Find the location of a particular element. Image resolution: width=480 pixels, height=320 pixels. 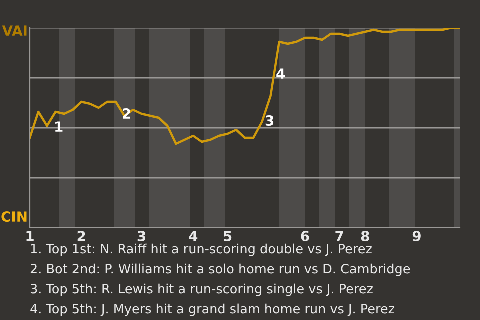

annotation: 1 is located at coordinates (59, 127).